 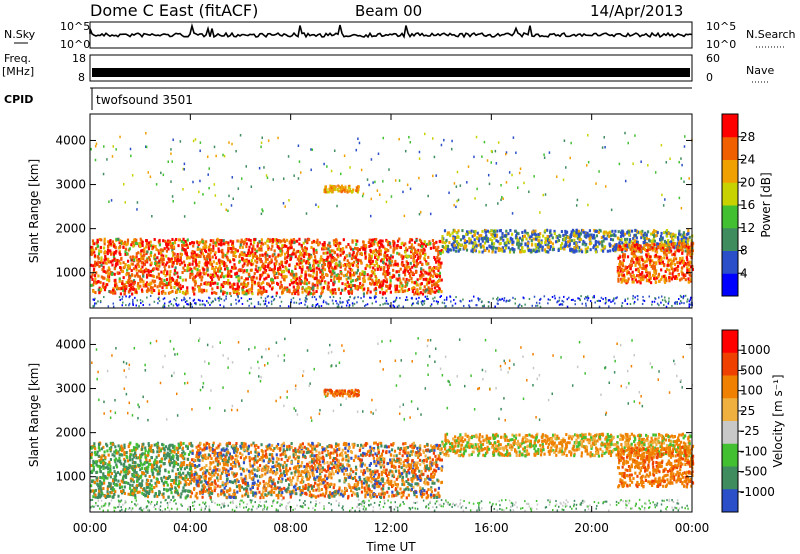 What do you see at coordinates (747, 137) in the screenshot?
I see `colorbar-tick-label: 28` at bounding box center [747, 137].